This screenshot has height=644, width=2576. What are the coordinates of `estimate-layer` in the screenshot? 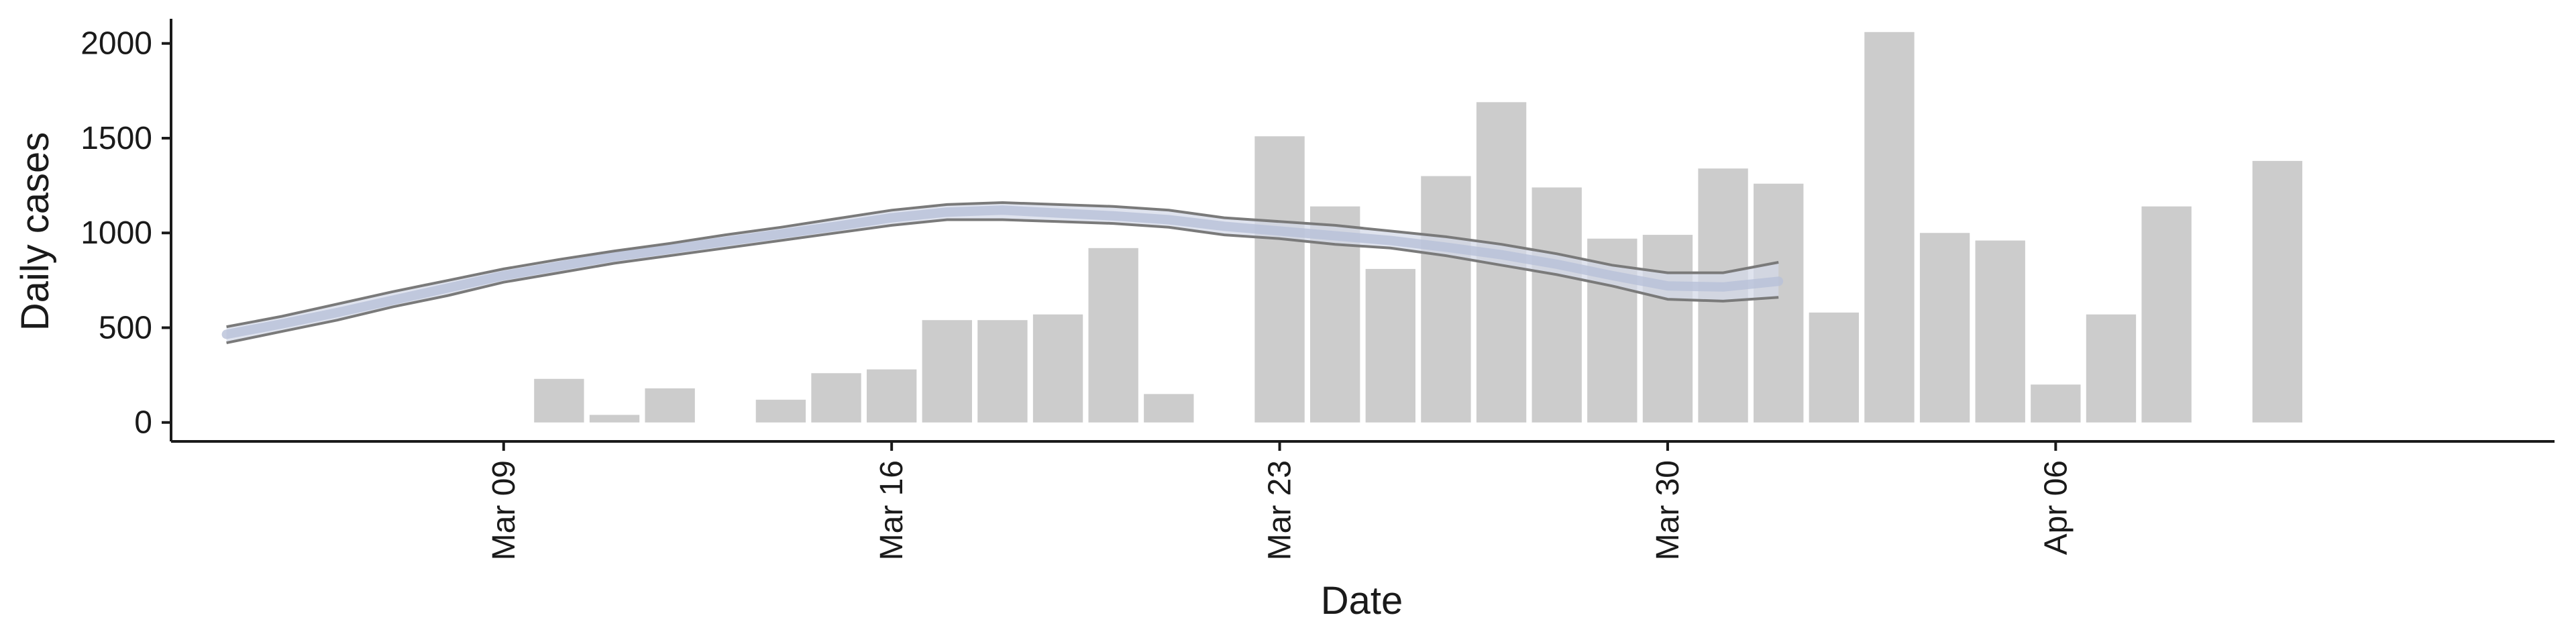 It's located at (1002, 273).